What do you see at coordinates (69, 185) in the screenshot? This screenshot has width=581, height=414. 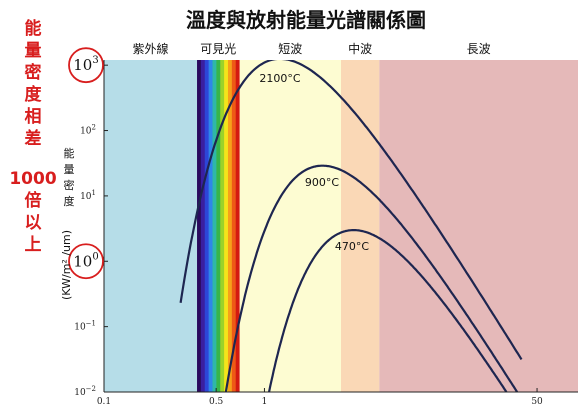 I see `y-axis-label-char: 密` at bounding box center [69, 185].